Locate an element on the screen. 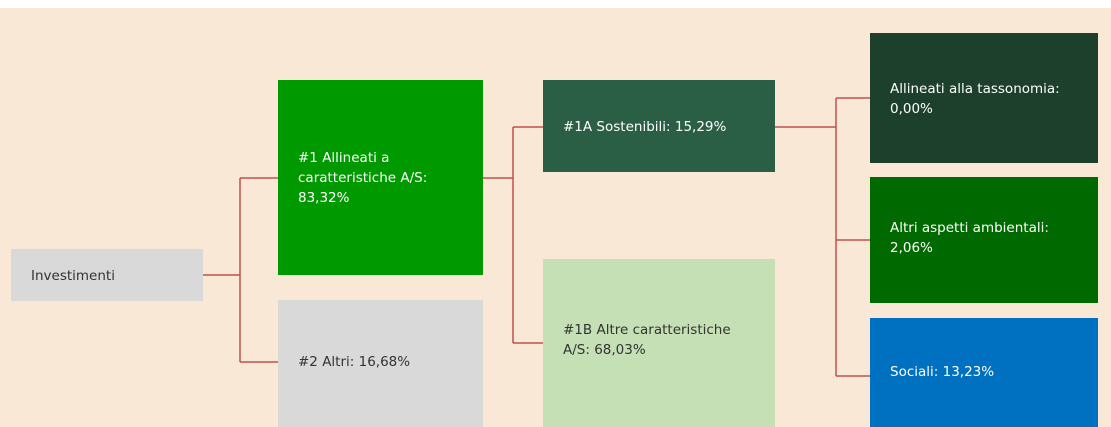  node-altri: #2 Altri: 16,68% is located at coordinates (380, 363).